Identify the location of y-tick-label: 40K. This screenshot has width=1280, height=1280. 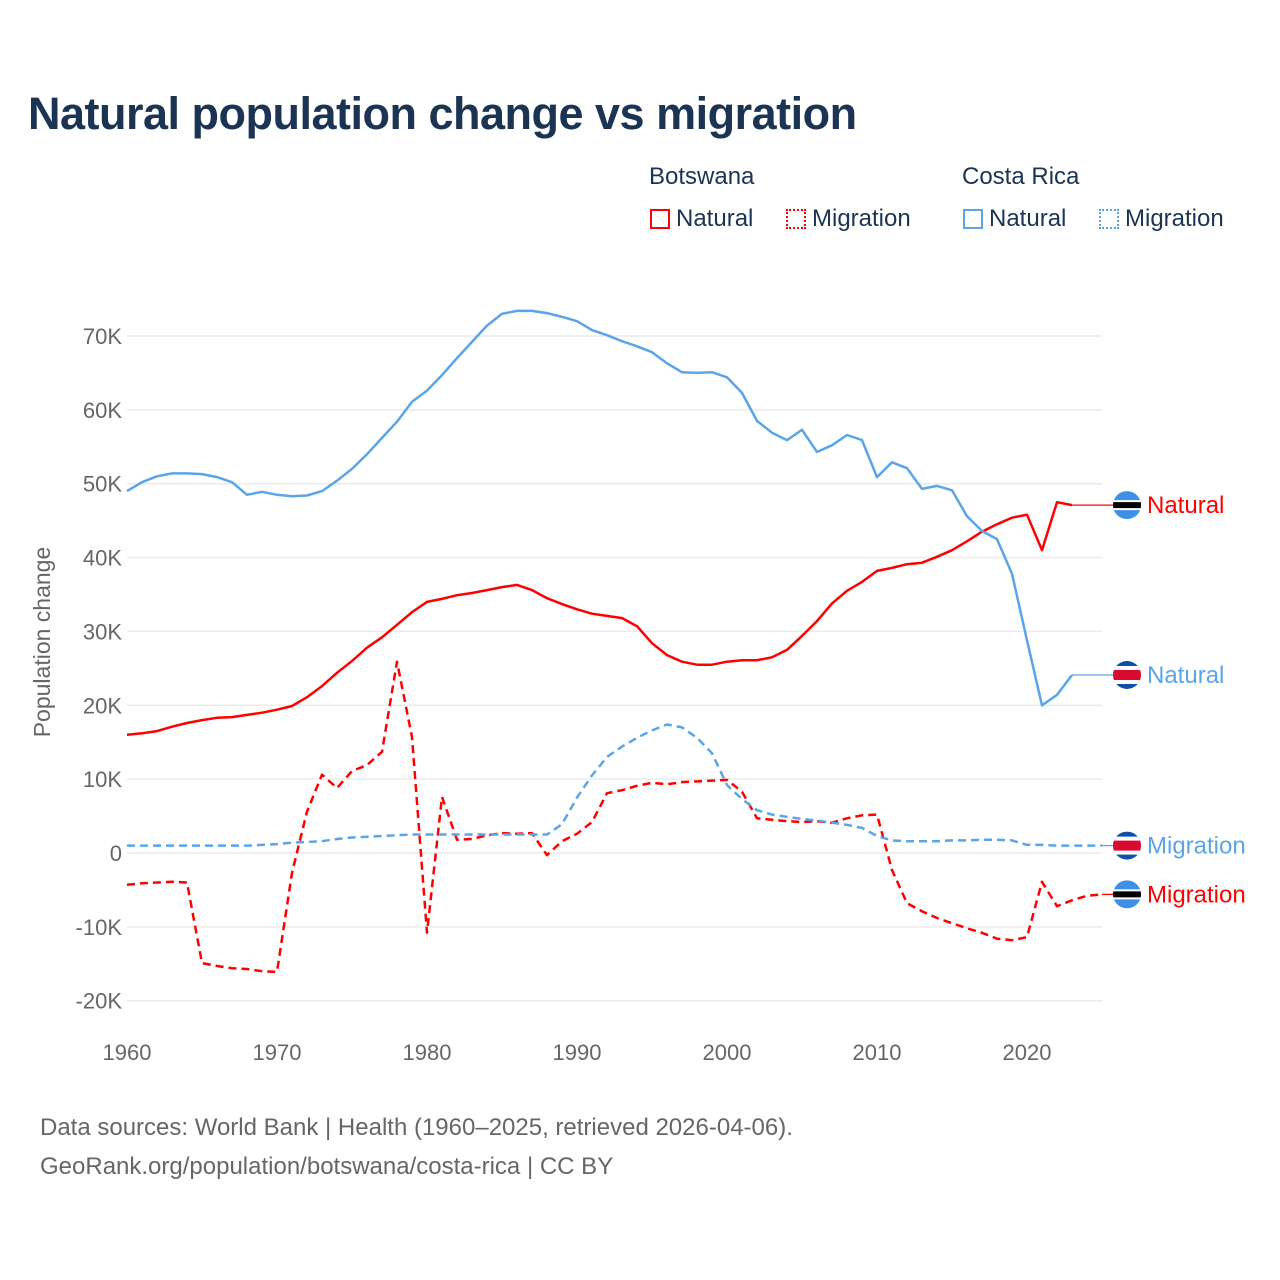
(102, 558).